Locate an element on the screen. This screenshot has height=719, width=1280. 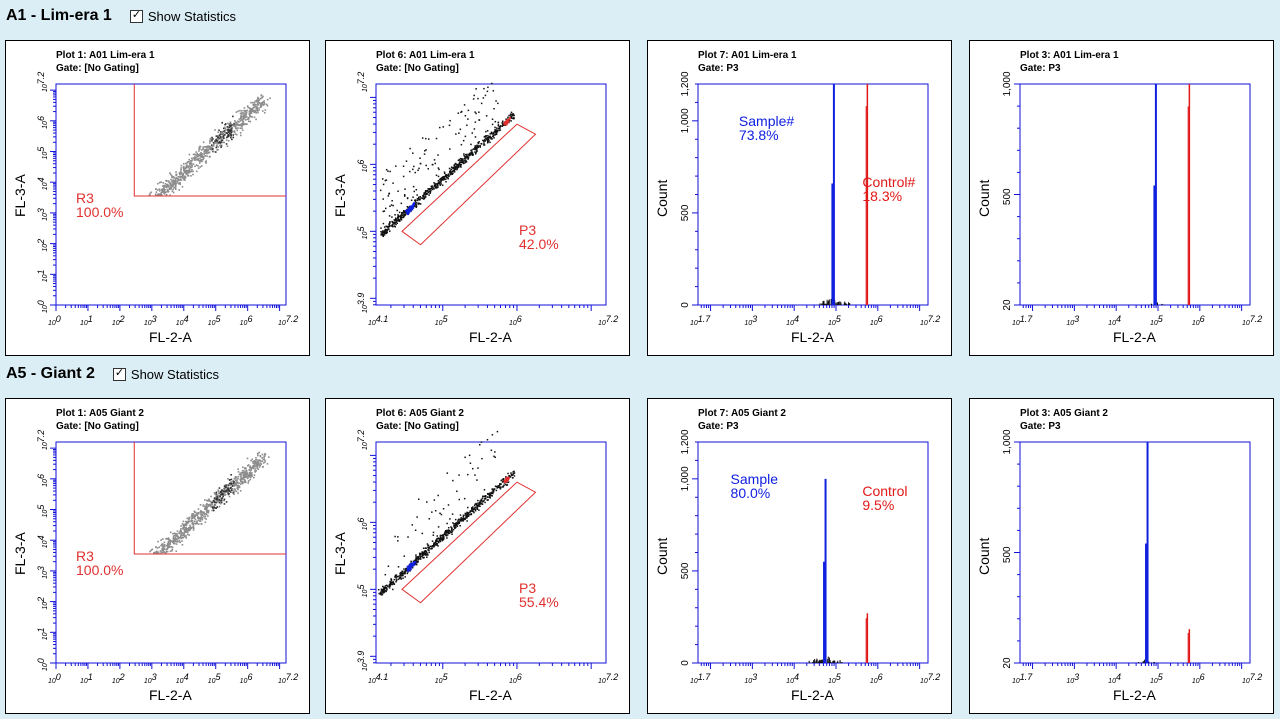
show-statistics-label: Show Statistics is located at coordinates (191, 16).